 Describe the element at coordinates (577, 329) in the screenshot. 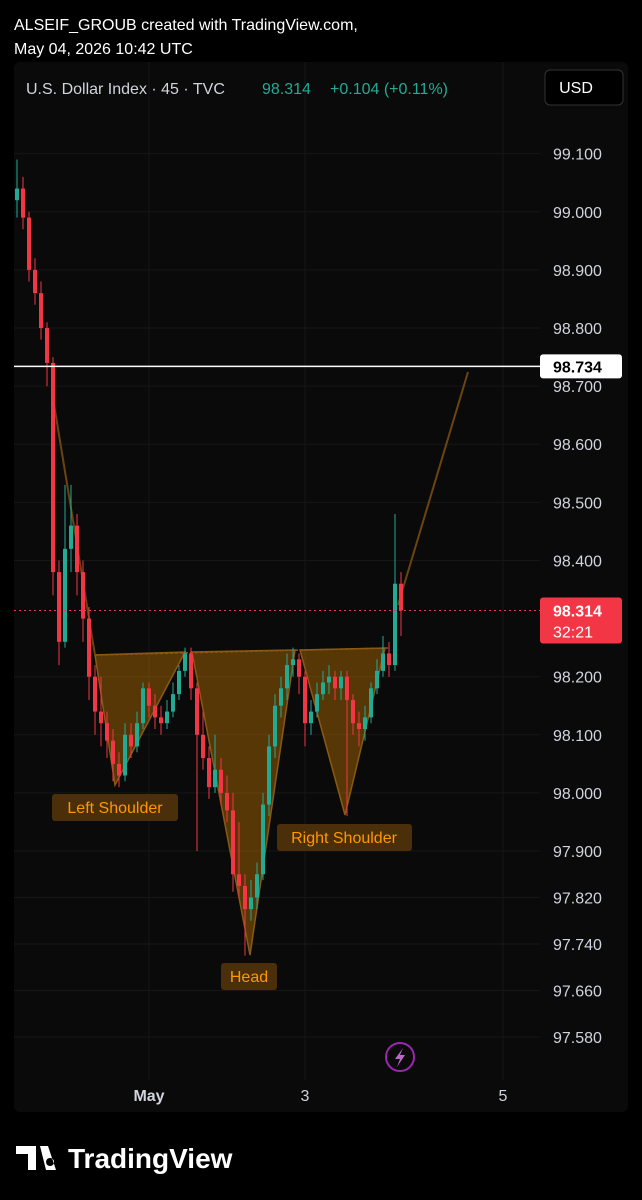

I see `y-tick-label: 98.800` at that location.